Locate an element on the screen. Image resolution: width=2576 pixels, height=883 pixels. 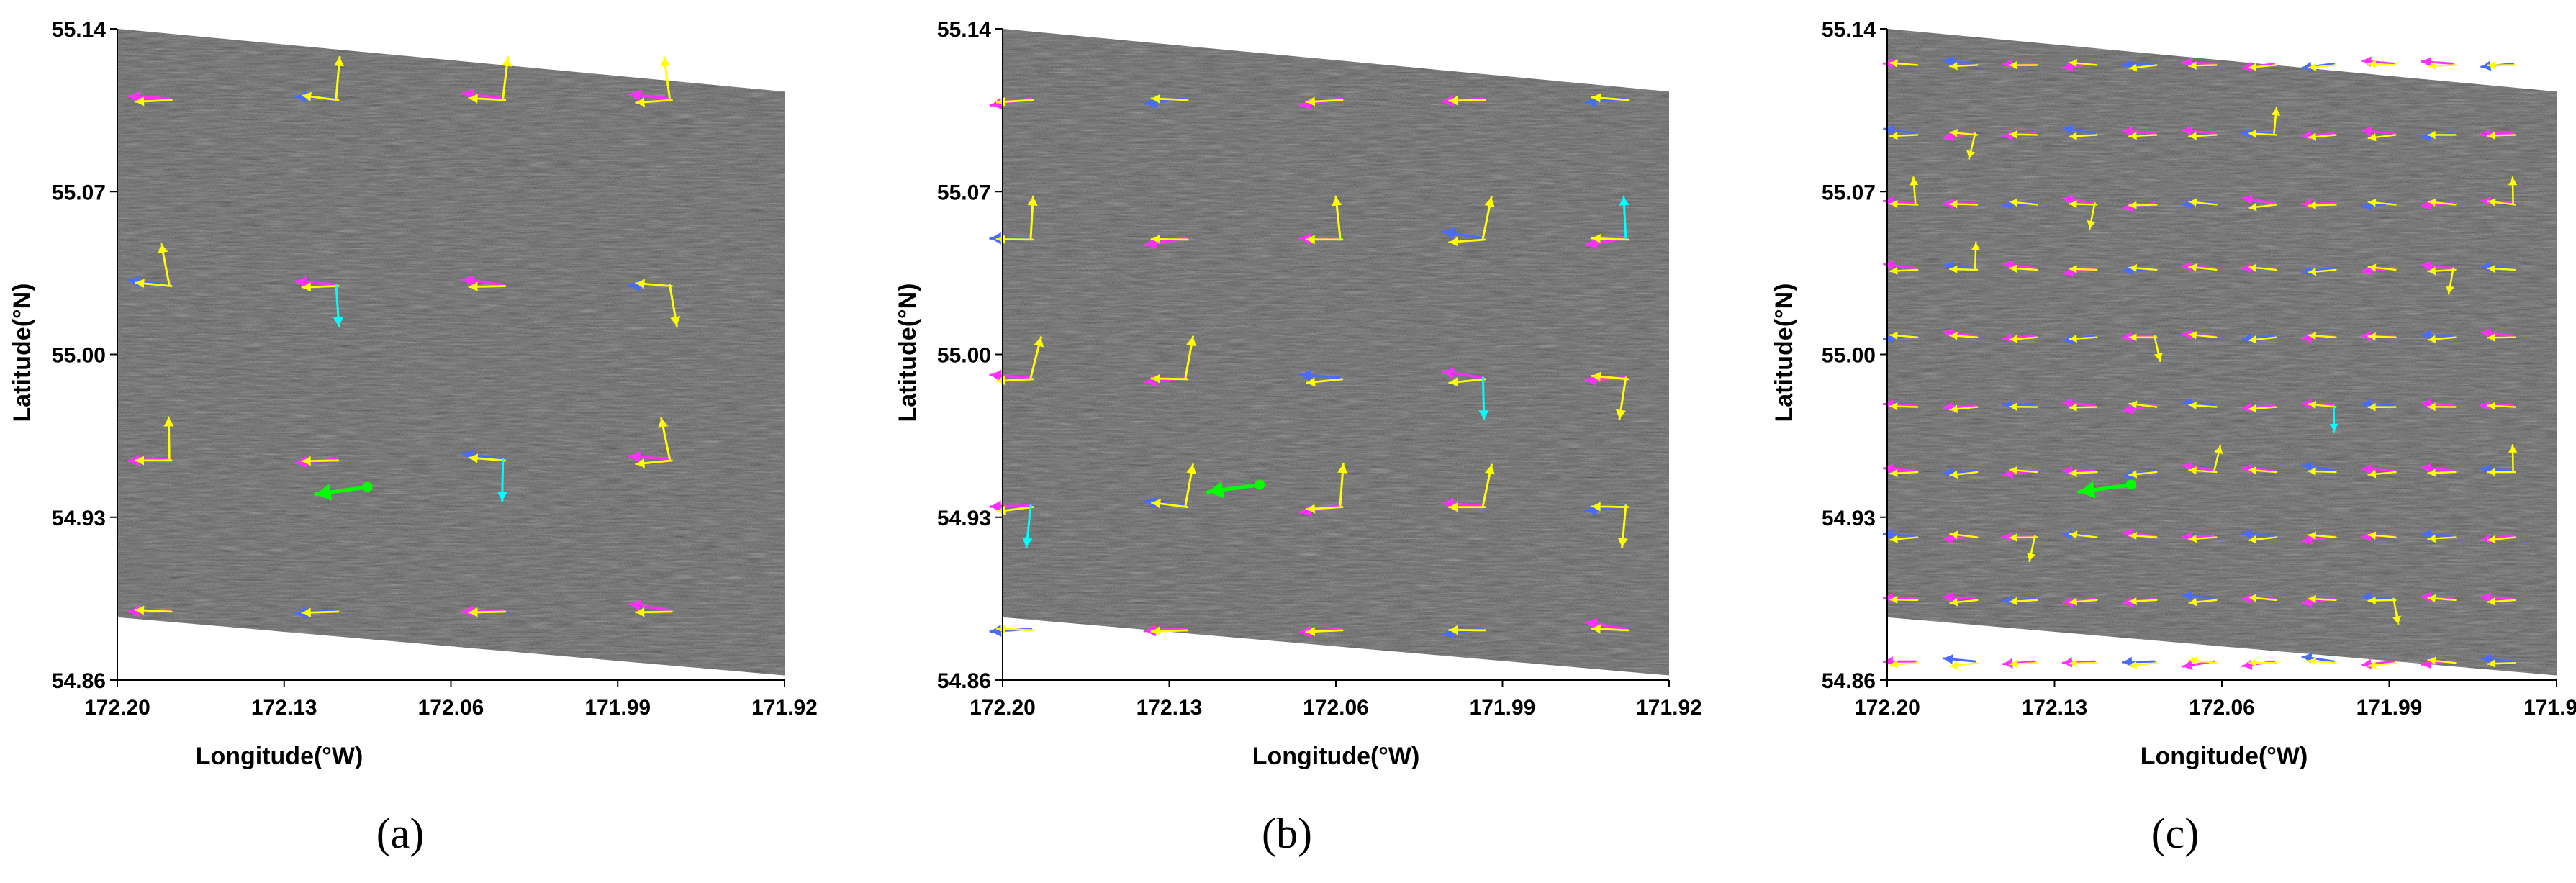
x-tick-label: 171.99 is located at coordinates (617, 708).